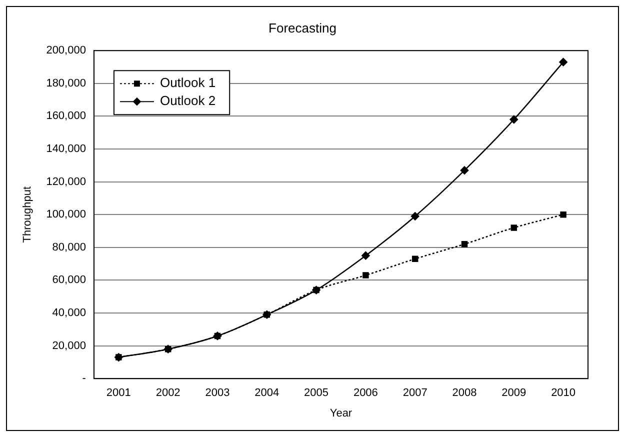 Image resolution: width=625 pixels, height=437 pixels. Describe the element at coordinates (84, 378) in the screenshot. I see `y-tick-label: -` at that location.